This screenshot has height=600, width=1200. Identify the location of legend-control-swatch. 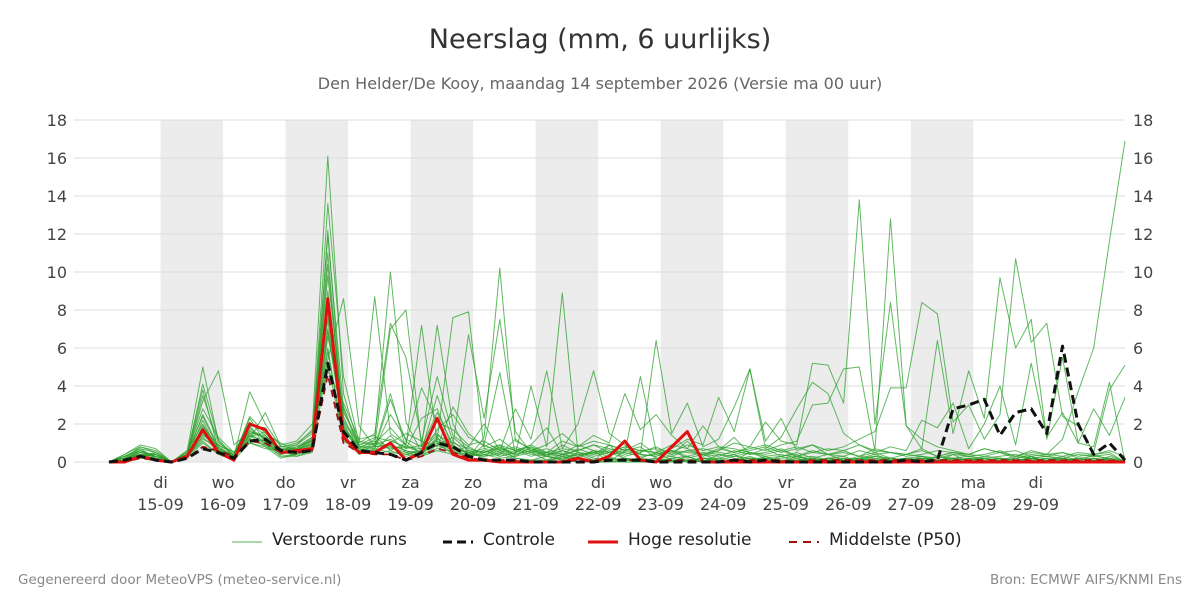
(458, 542).